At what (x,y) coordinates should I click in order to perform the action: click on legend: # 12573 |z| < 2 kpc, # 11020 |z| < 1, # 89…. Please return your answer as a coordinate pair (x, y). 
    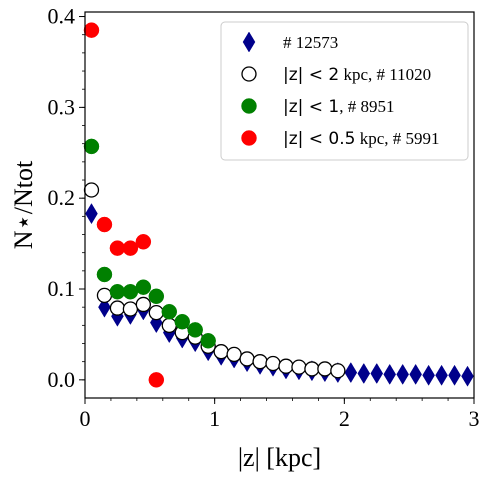
    Looking at the image, I should click on (344, 91).